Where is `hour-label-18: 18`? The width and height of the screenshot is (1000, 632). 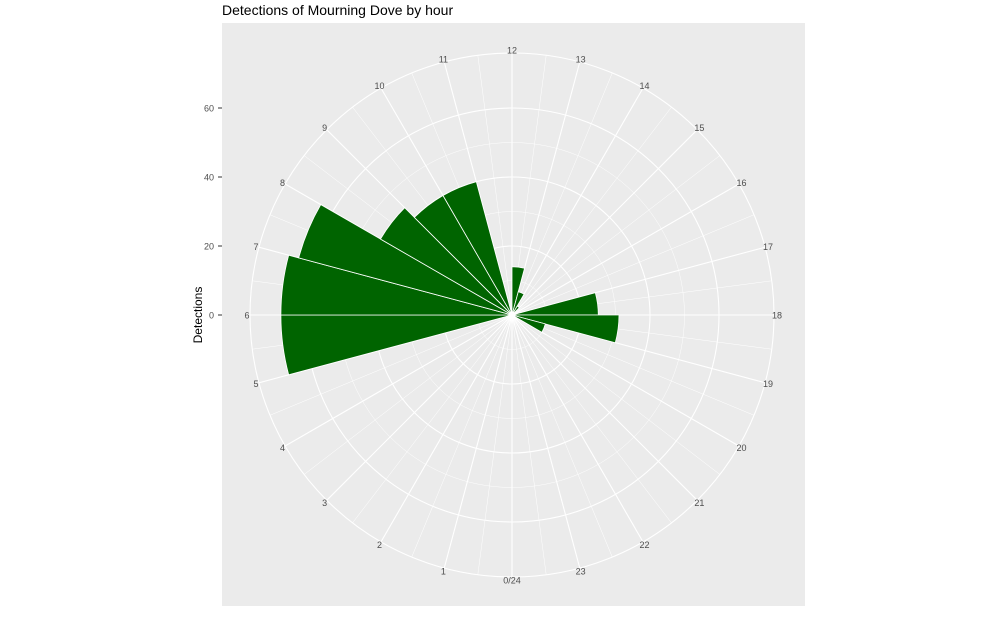
hour-label-18: 18 is located at coordinates (777, 316).